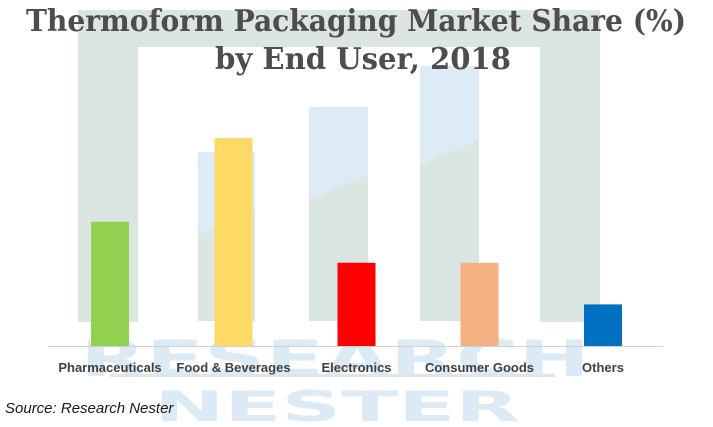 The height and width of the screenshot is (427, 713). Describe the element at coordinates (335, 359) in the screenshot. I see `watermark-text-research: RESEARCH` at that location.